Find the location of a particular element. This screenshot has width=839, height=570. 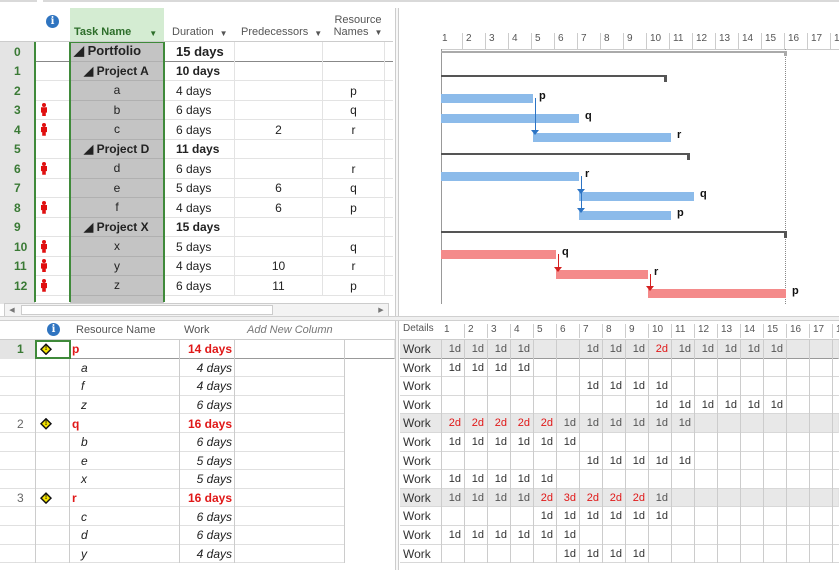

resource-name-cell: q is located at coordinates (125, 423).